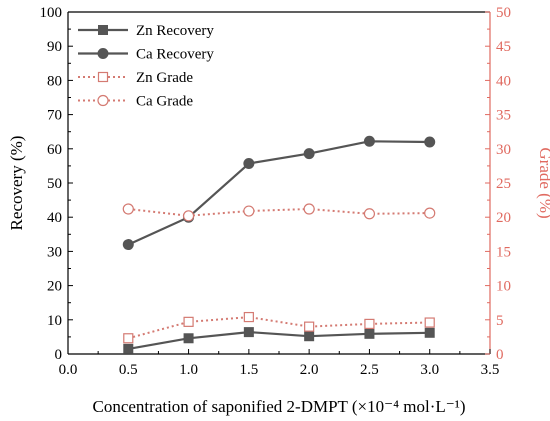  I want to click on right-y-tick-label: 5, so click(500, 321).